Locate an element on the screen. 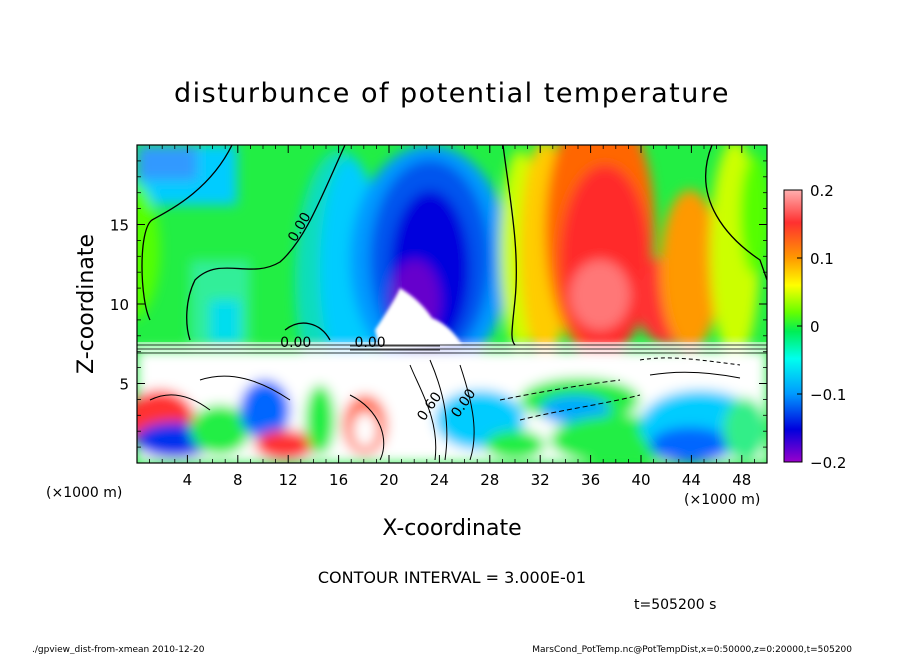 The height and width of the screenshot is (654, 904). x-axis-unit-right: (×1000 m) is located at coordinates (722, 500).